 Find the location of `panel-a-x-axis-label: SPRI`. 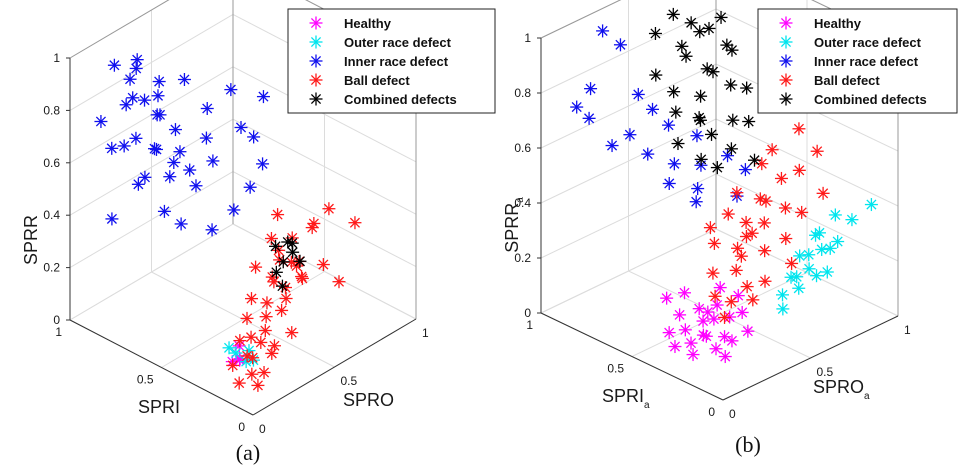

panel-a-x-axis-label: SPRI is located at coordinates (159, 407).